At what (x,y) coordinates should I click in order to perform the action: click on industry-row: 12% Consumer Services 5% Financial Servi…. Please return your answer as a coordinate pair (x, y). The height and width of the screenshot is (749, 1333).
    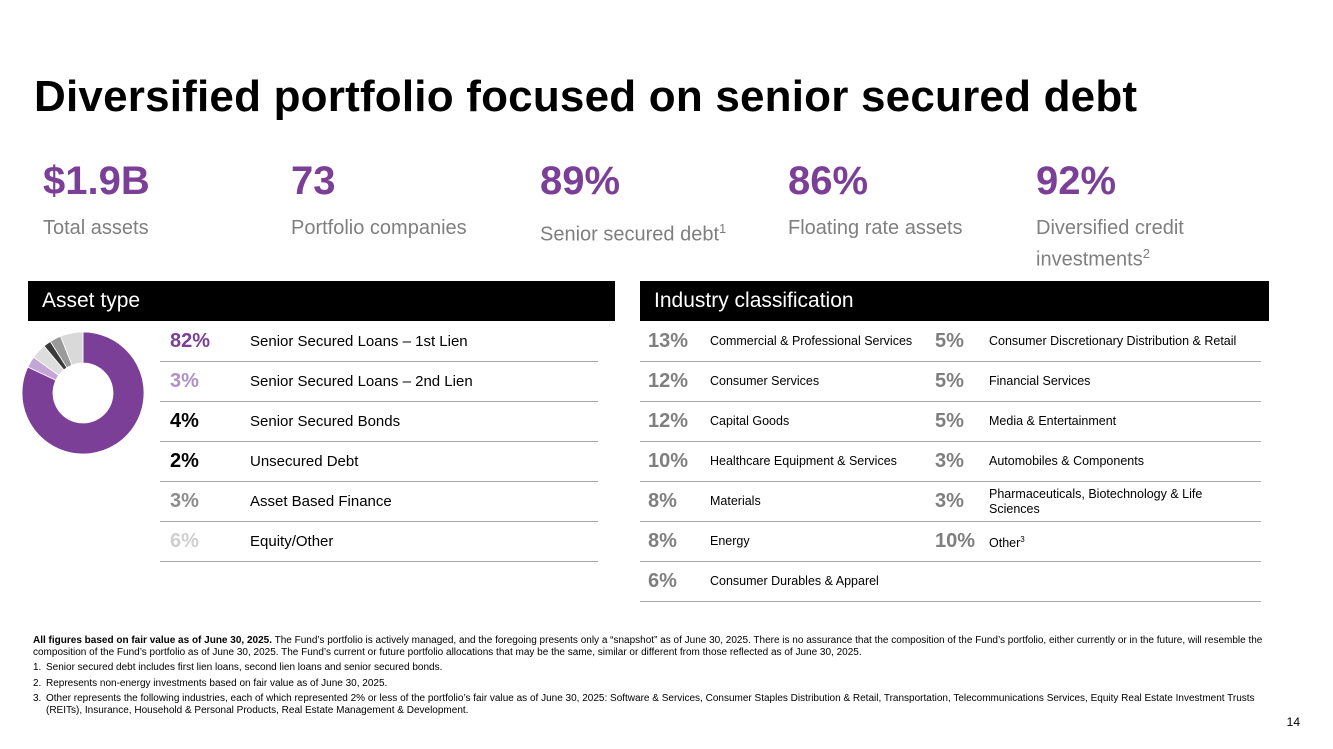
    Looking at the image, I should click on (950, 382).